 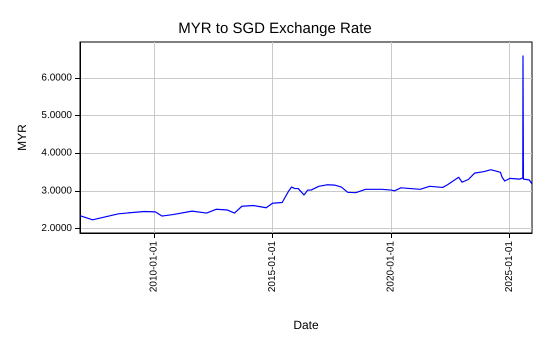 I want to click on y-tick-label: 4.0000, so click(x=56, y=153).